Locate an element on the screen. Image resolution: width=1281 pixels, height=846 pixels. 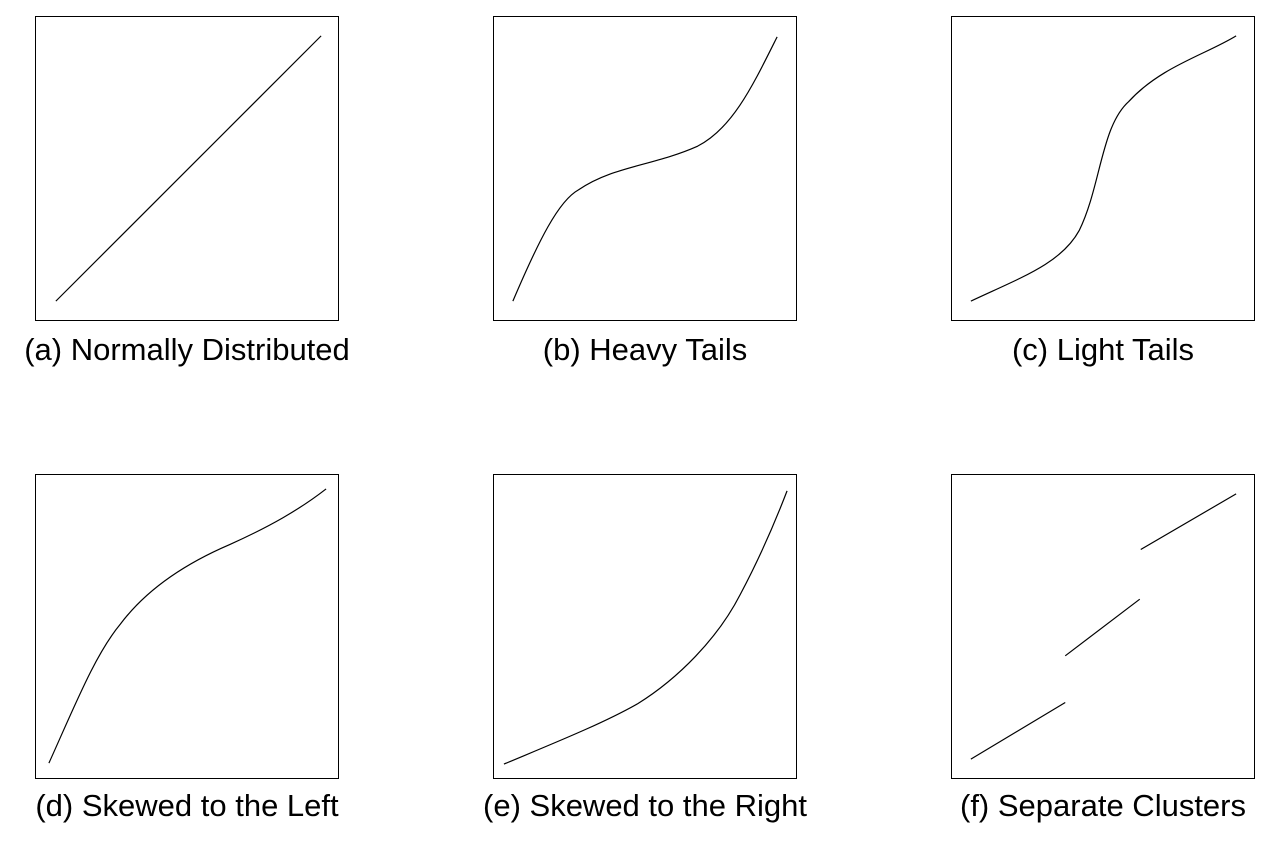
panel-d-caption: (d) Skewed to the Left is located at coordinates (187, 805).